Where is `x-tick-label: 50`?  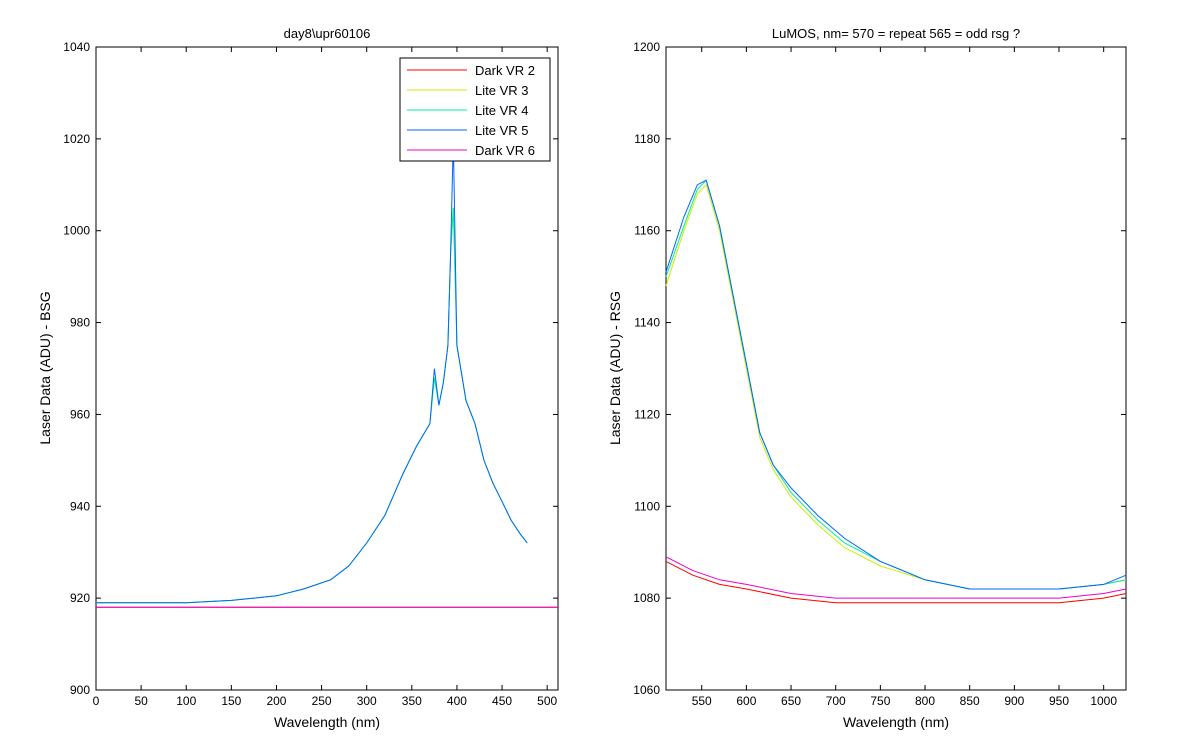
x-tick-label: 50 is located at coordinates (141, 701).